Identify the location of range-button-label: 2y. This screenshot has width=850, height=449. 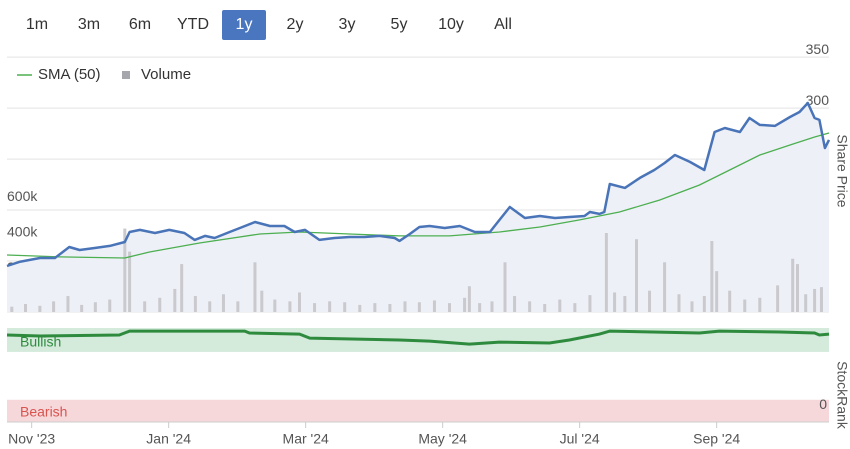
(295, 24).